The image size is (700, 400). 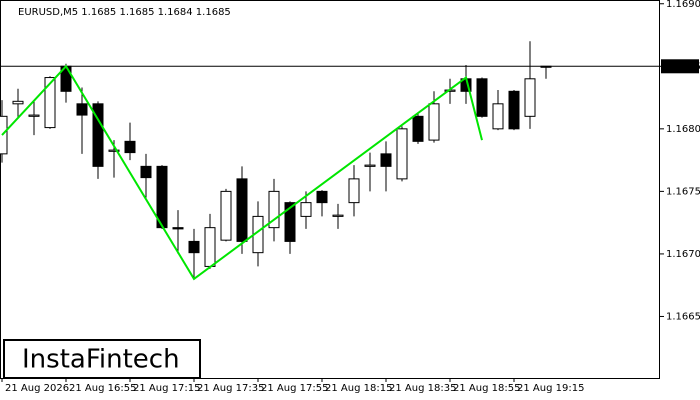 I want to click on x-tick-label: 21 Aug 2026, so click(x=37, y=388).